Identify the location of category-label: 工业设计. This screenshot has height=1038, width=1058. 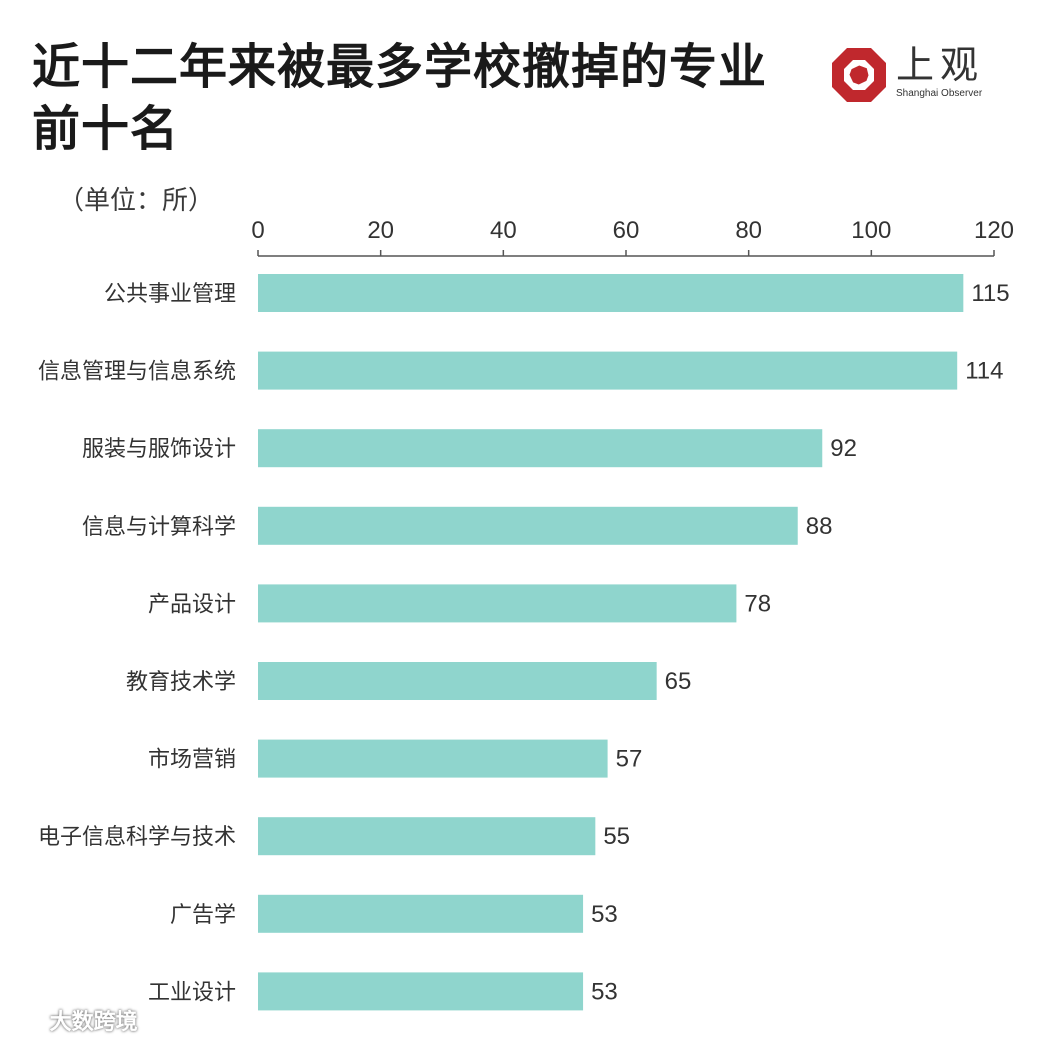
(192, 992).